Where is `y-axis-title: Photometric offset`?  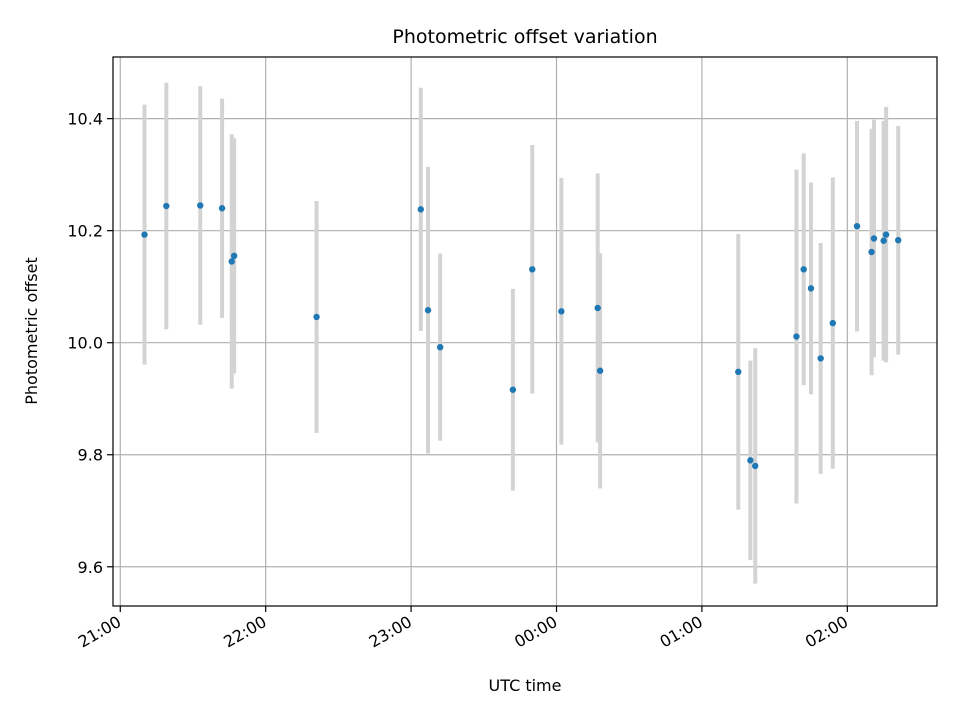
y-axis-title: Photometric offset is located at coordinates (31, 331).